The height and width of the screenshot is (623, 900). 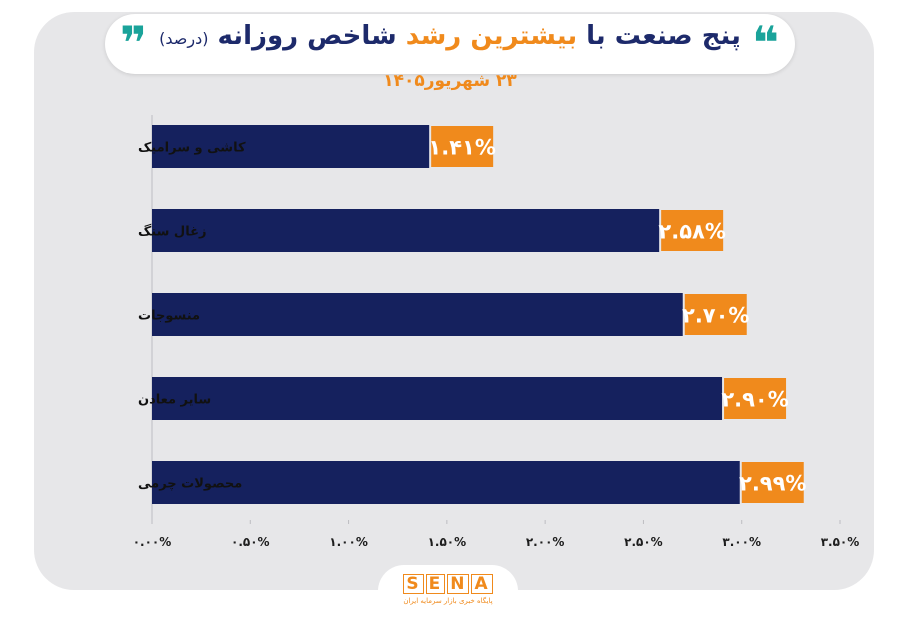 I want to click on quote-close-icon: ❝, so click(x=765, y=43).